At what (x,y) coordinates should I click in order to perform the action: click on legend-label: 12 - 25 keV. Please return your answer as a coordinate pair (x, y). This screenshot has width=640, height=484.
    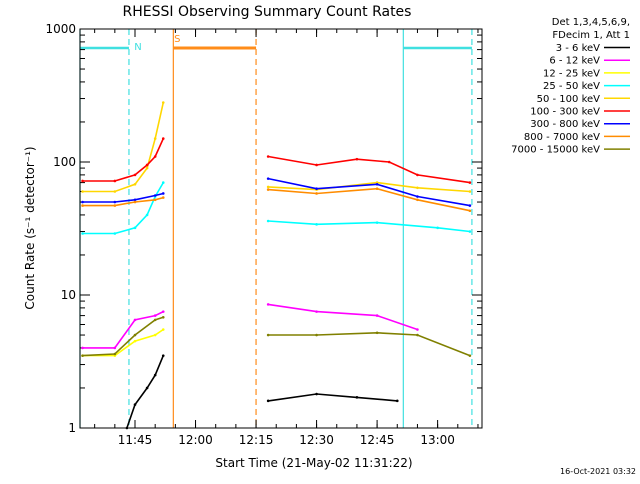
    Looking at the image, I should click on (571, 73).